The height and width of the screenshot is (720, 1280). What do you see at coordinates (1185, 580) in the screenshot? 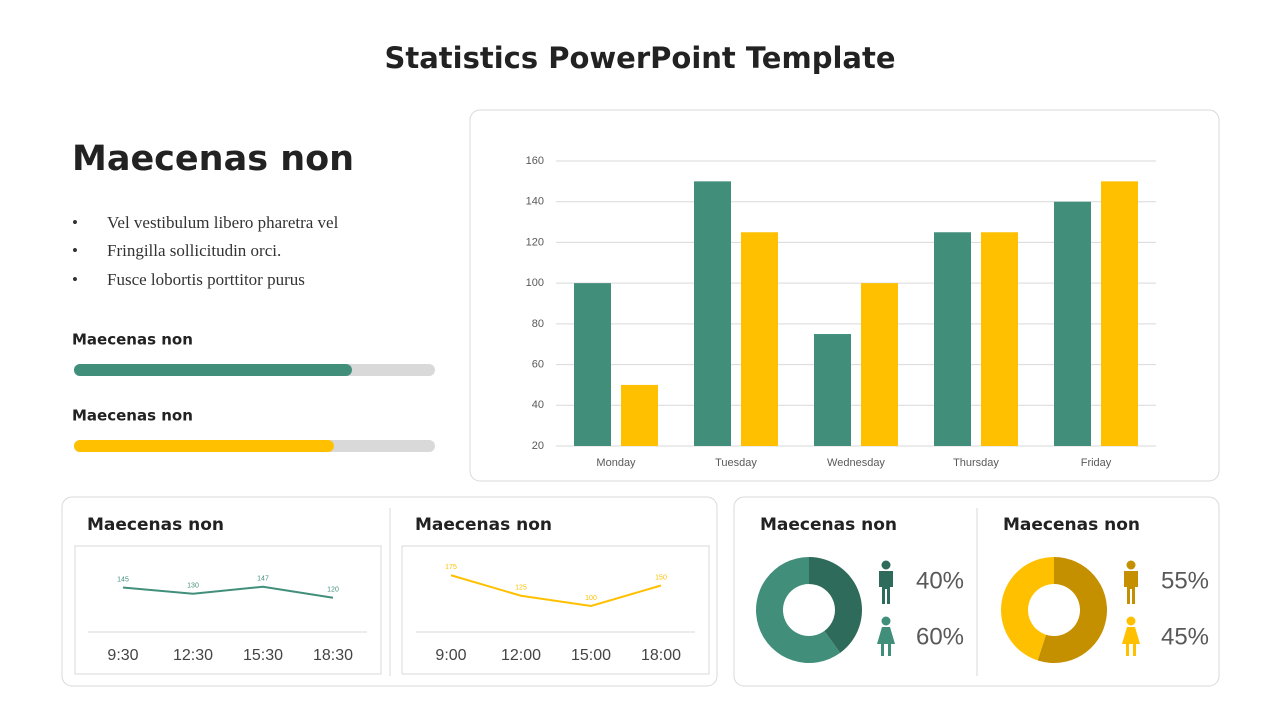
I see `percent-label: 55%` at bounding box center [1185, 580].